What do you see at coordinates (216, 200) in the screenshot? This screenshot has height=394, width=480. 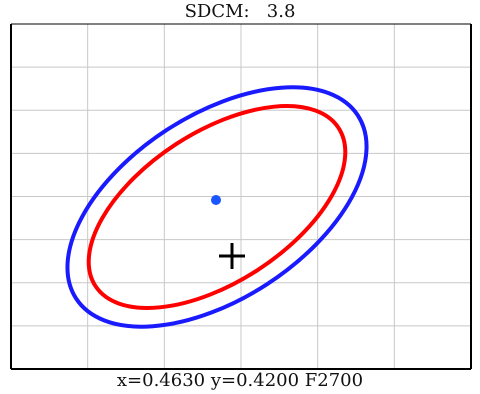 I see `target-center-dot` at bounding box center [216, 200].